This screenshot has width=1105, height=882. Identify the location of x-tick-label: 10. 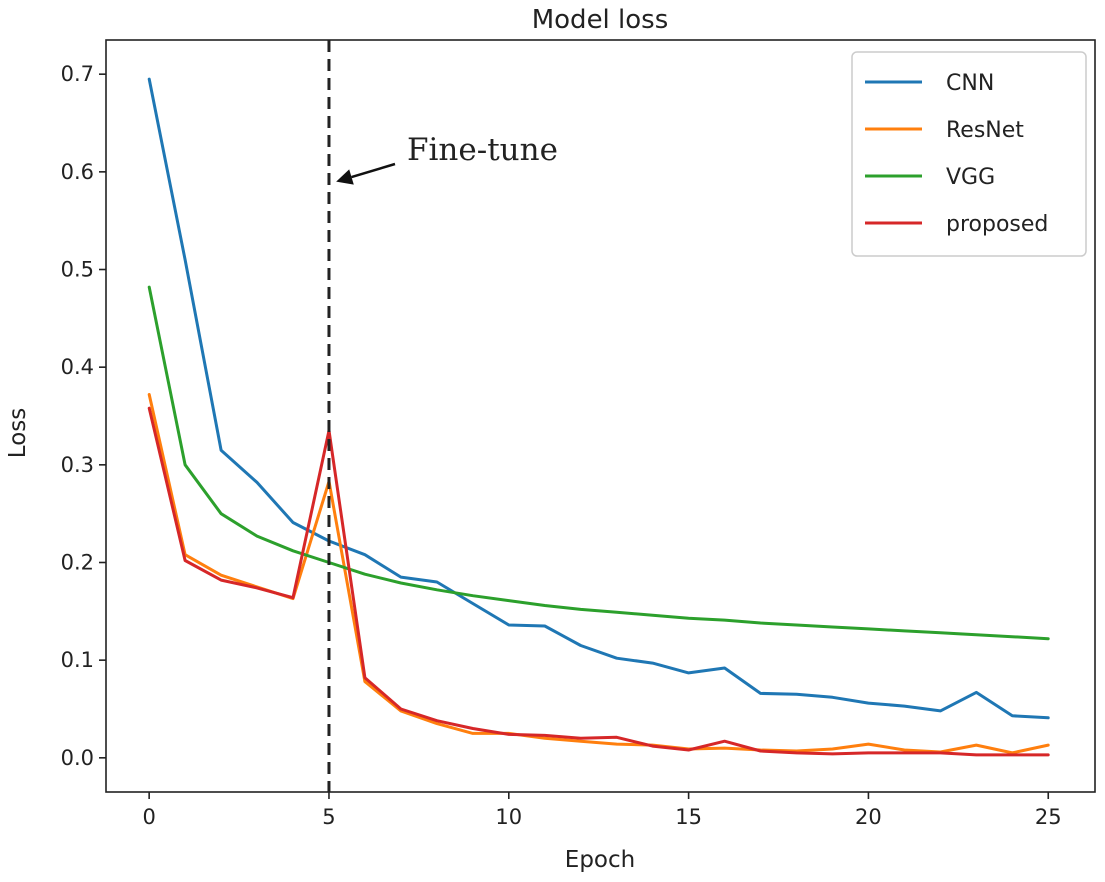
(508, 817).